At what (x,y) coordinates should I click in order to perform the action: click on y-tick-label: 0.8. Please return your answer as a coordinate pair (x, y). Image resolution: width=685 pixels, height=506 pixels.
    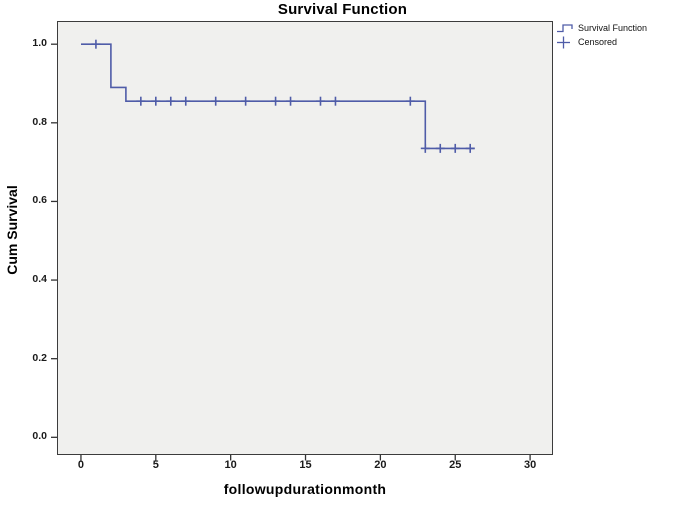
    Looking at the image, I should click on (39, 121).